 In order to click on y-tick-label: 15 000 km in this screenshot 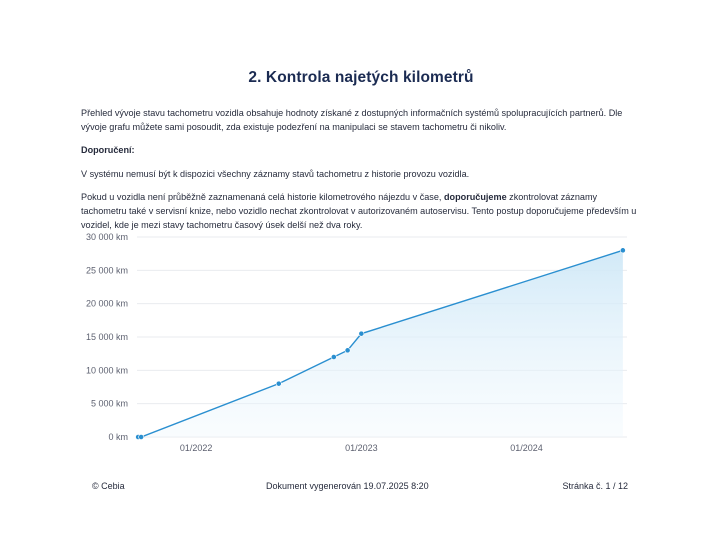, I will do `click(107, 337)`.